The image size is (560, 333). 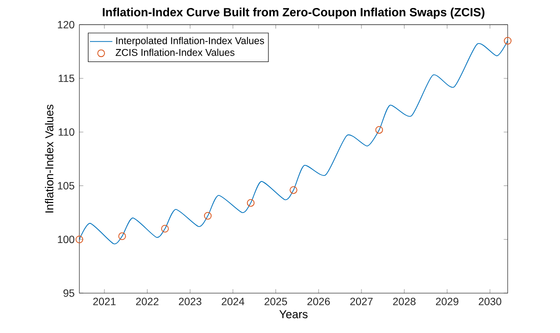 What do you see at coordinates (66, 25) in the screenshot?
I see `y-tick-label: 120` at bounding box center [66, 25].